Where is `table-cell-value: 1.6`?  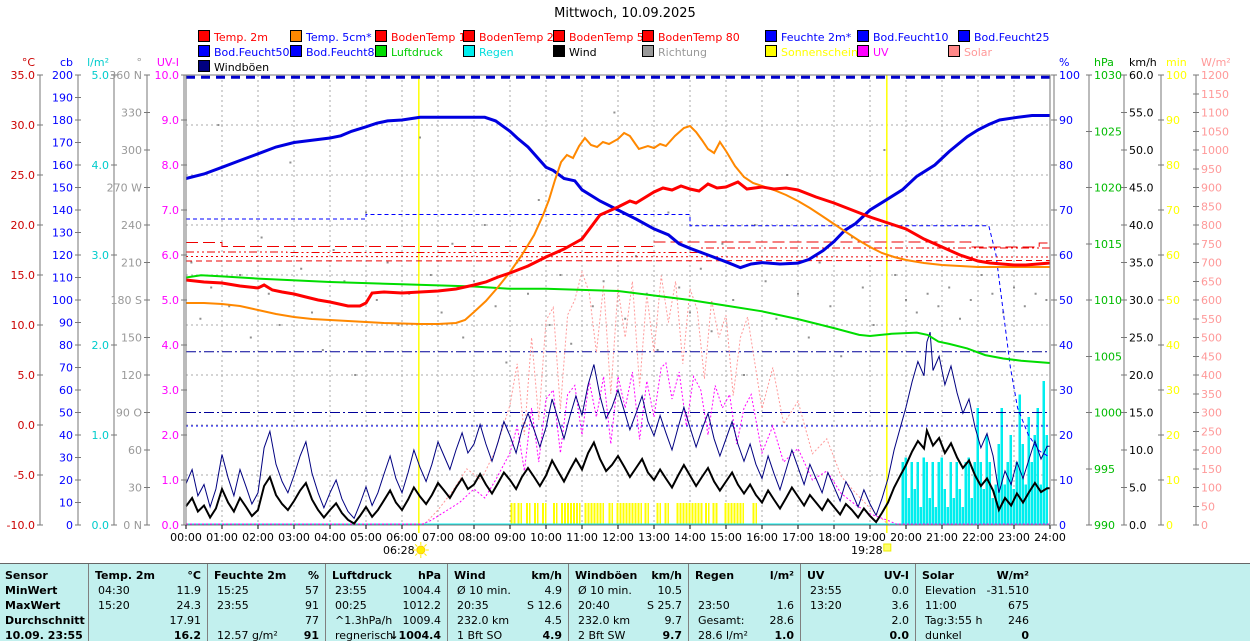 table-cell-value: 1.6 is located at coordinates (785, 605).